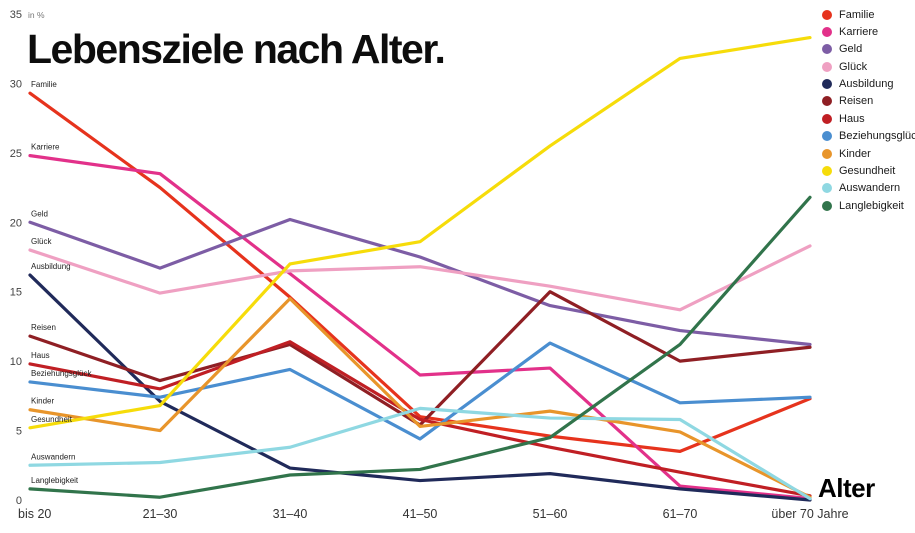  I want to click on y-tick-label: 10, so click(16, 362).